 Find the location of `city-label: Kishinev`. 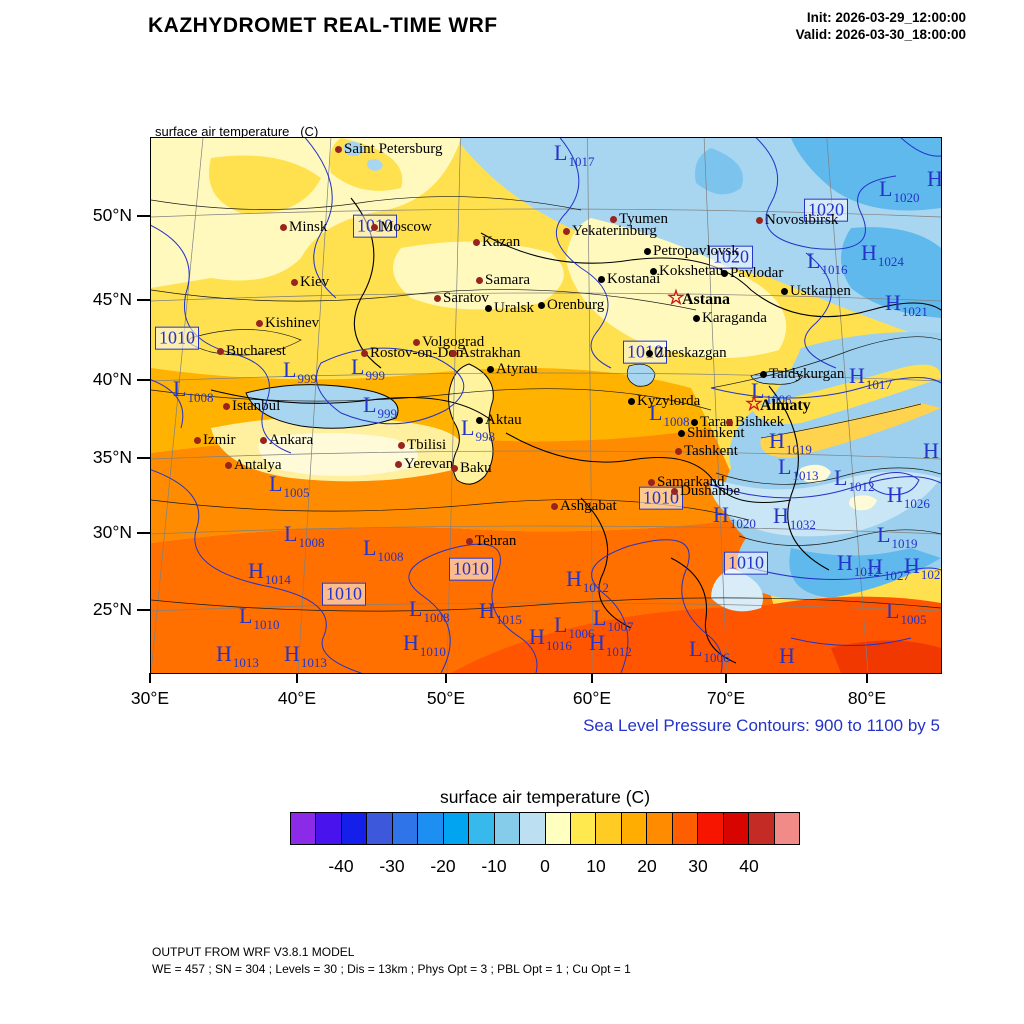

city-label: Kishinev is located at coordinates (292, 323).